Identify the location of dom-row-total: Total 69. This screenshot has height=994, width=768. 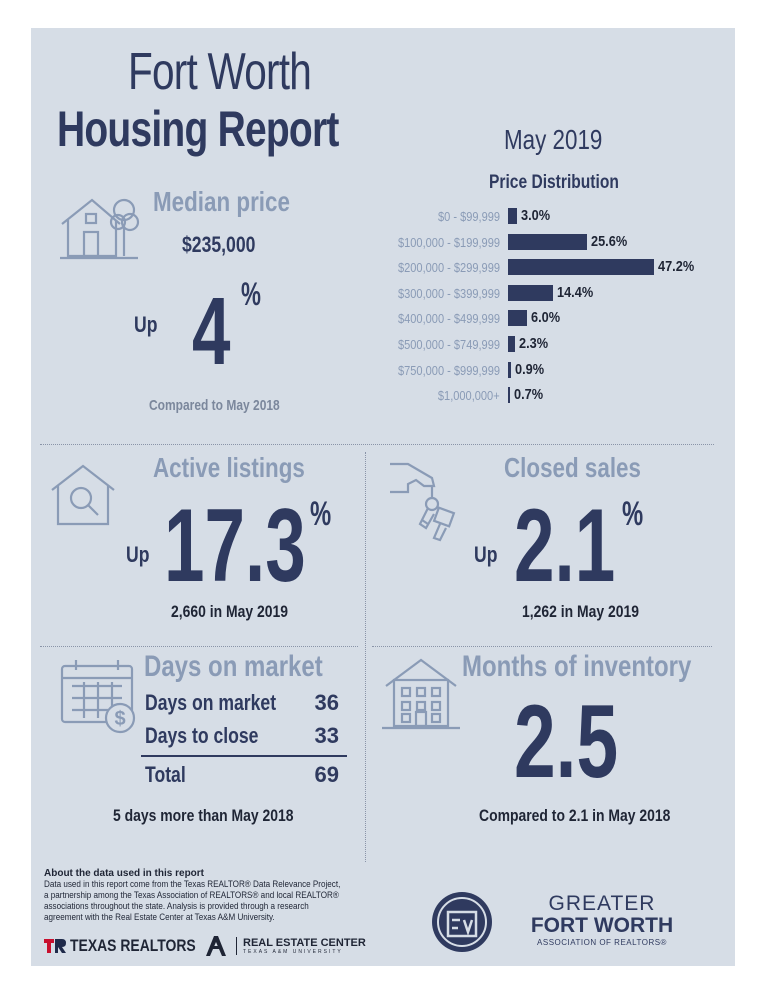
(242, 775).